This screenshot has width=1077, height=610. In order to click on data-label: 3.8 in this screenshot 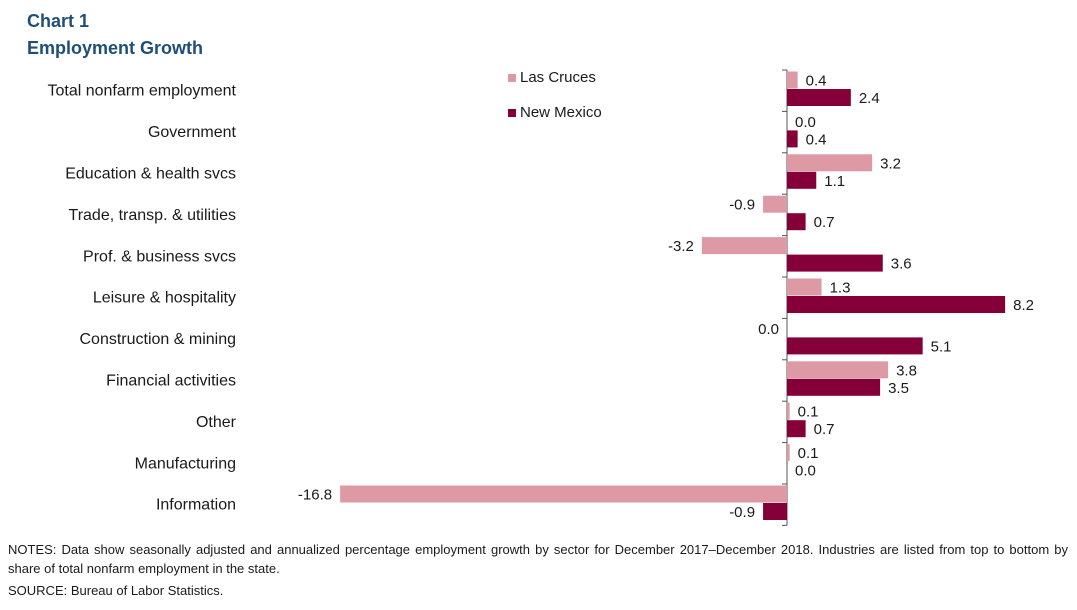, I will do `click(906, 370)`.